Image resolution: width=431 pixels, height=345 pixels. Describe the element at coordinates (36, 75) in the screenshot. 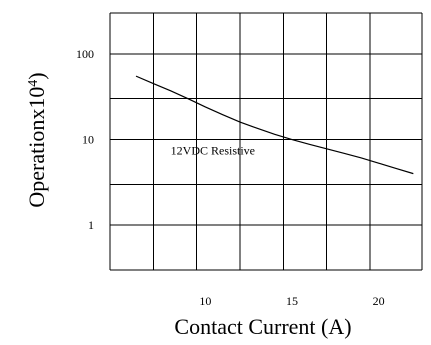

I see `y-axis-title-suffix: )` at that location.